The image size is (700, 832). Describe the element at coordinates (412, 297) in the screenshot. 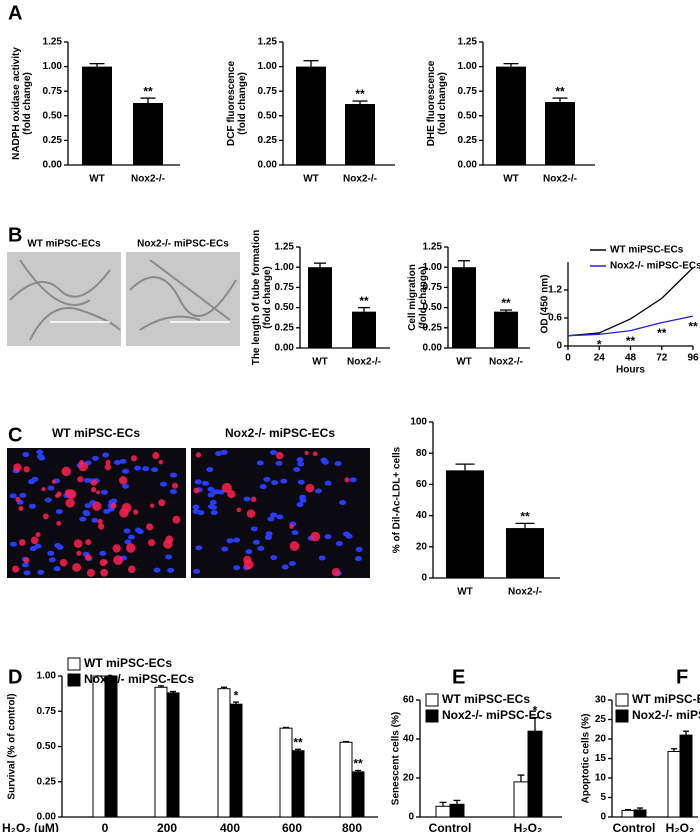

I see `y-axis-label: Cell migration` at that location.